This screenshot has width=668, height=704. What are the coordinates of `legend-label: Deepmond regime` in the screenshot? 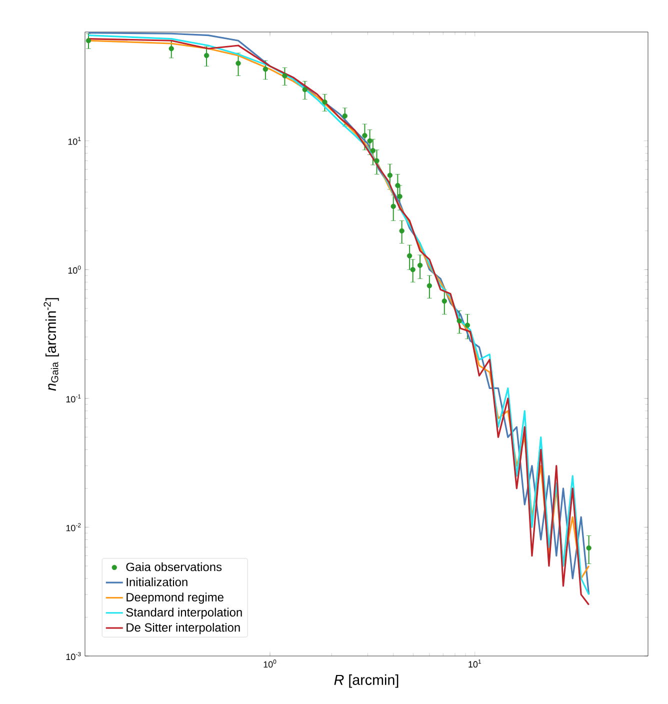 It's located at (175, 598).